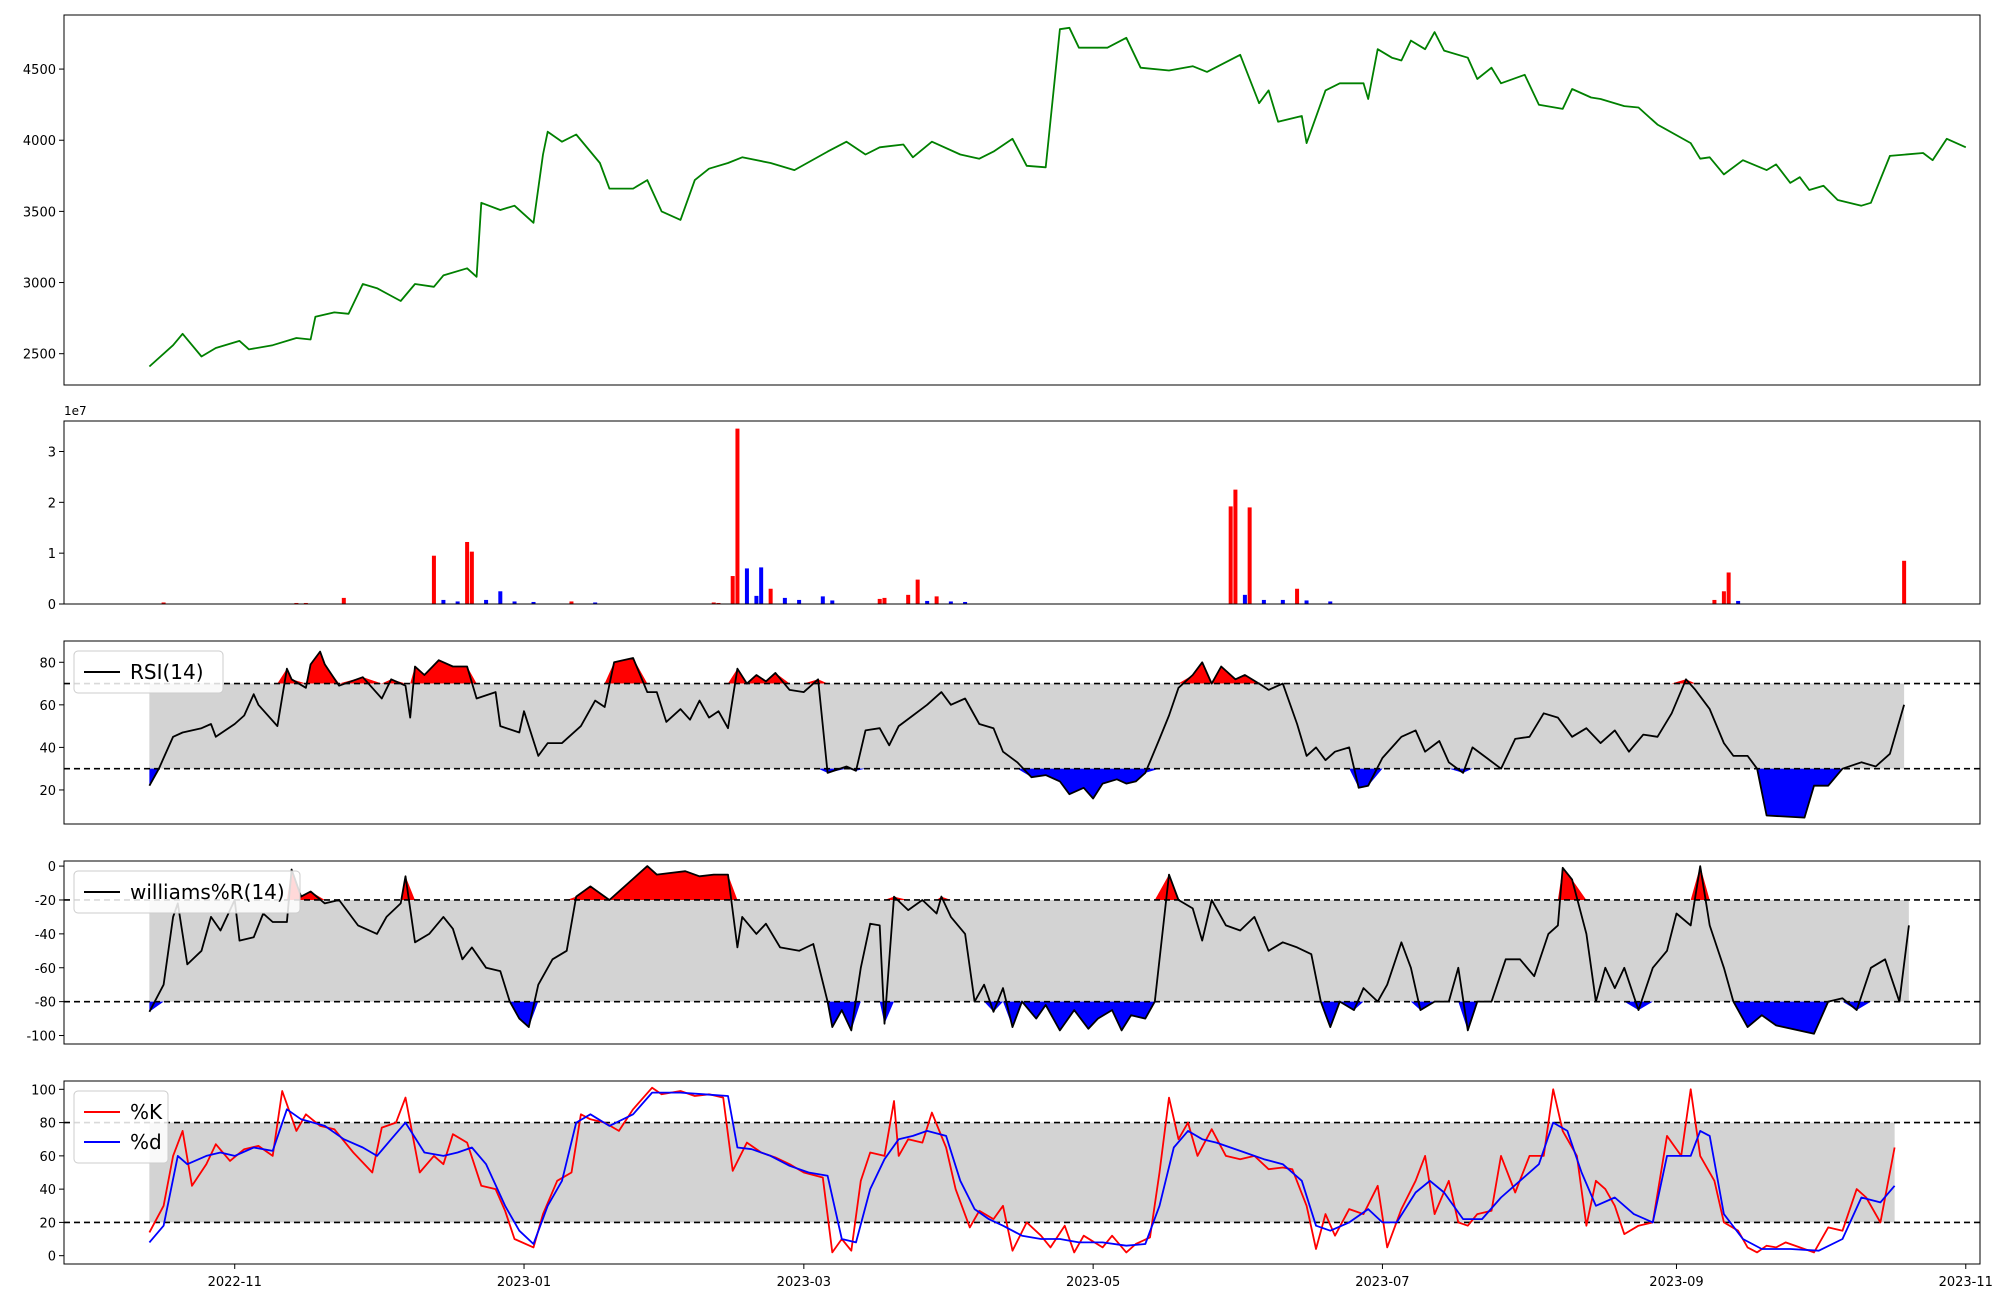 The width and height of the screenshot is (2000, 1300). I want to click on legend-label: %d, so click(146, 1142).